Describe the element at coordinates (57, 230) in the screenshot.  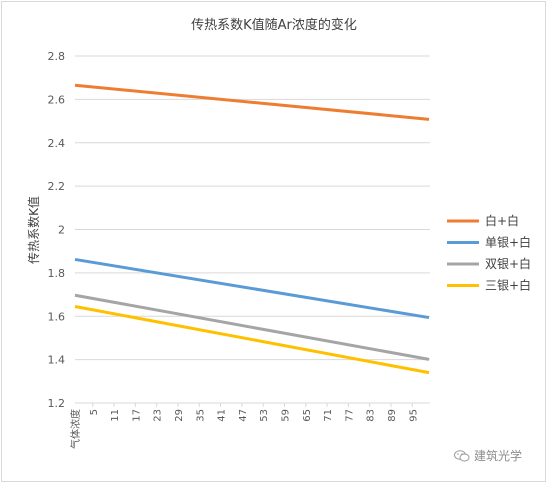
I see `y-axis-ticks: 1.2 1.4 1.6 1.8 2 2.2 2.4 2.6 2.8` at that location.